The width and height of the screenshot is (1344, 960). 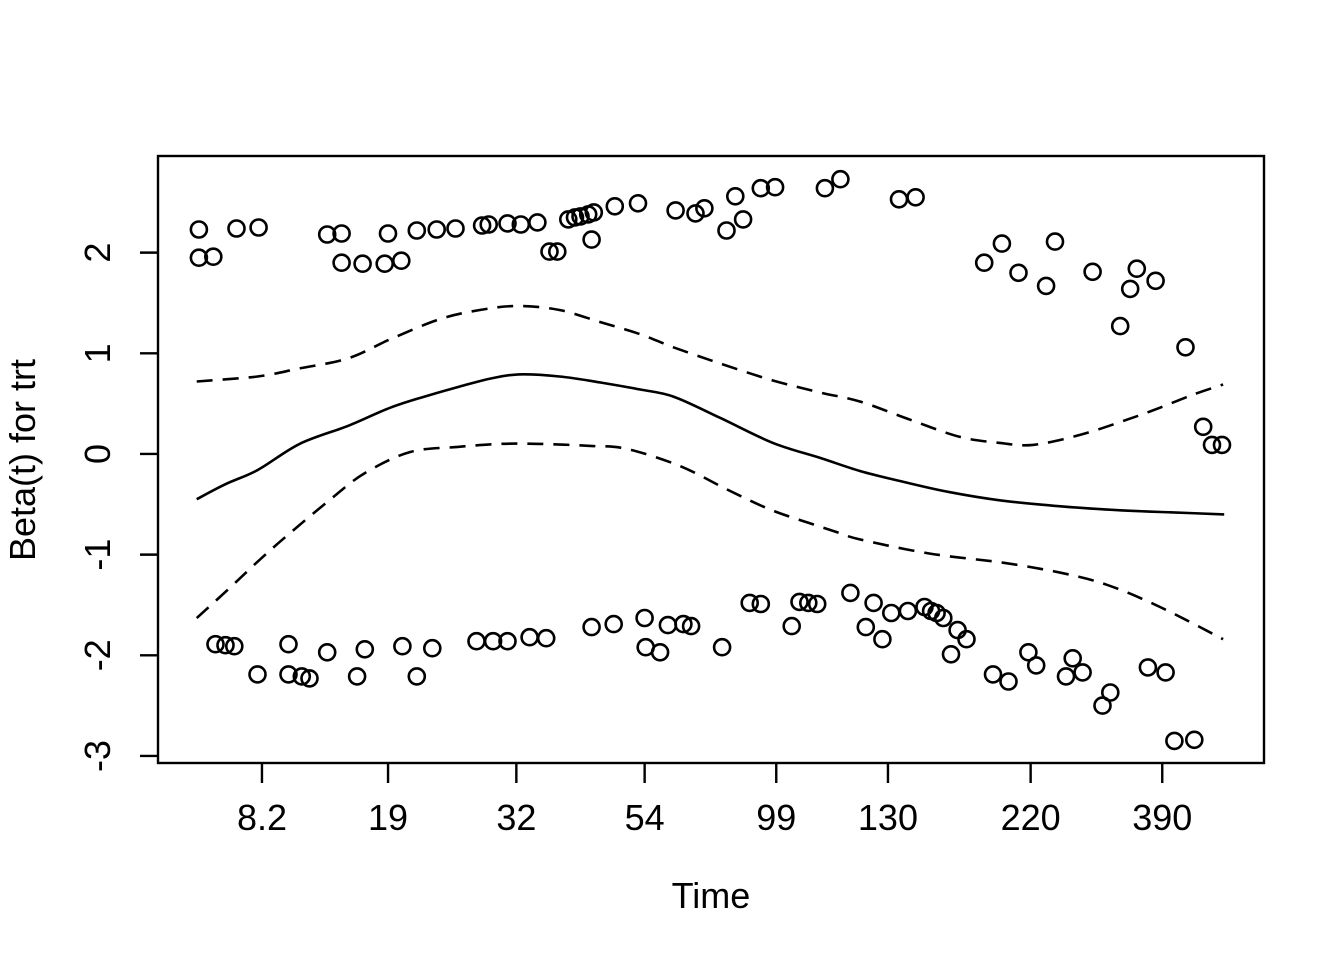 What do you see at coordinates (516, 817) in the screenshot?
I see `x-tick-label: 32` at bounding box center [516, 817].